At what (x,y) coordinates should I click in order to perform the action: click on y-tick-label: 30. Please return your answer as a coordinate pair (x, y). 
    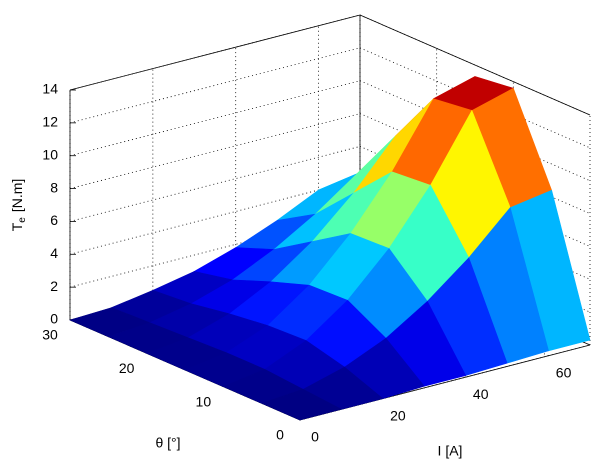
    Looking at the image, I should click on (50, 335).